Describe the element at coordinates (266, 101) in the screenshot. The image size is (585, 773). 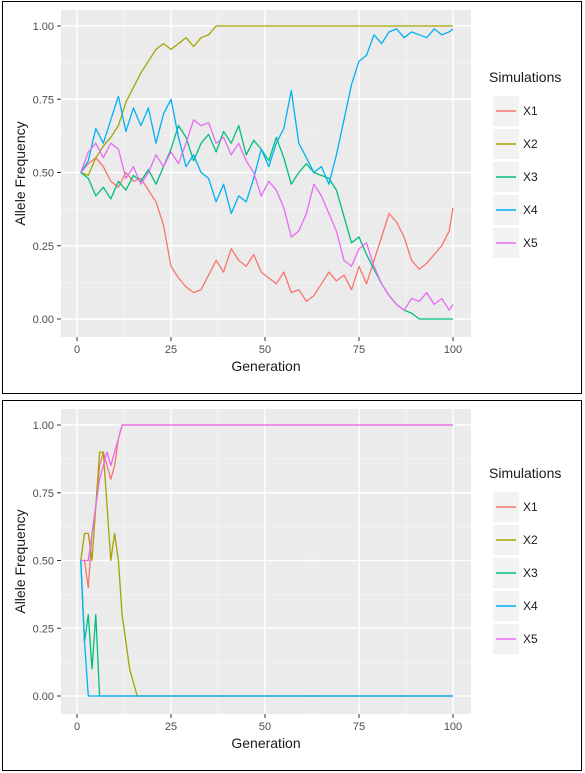
I see `series-line-x2` at that location.